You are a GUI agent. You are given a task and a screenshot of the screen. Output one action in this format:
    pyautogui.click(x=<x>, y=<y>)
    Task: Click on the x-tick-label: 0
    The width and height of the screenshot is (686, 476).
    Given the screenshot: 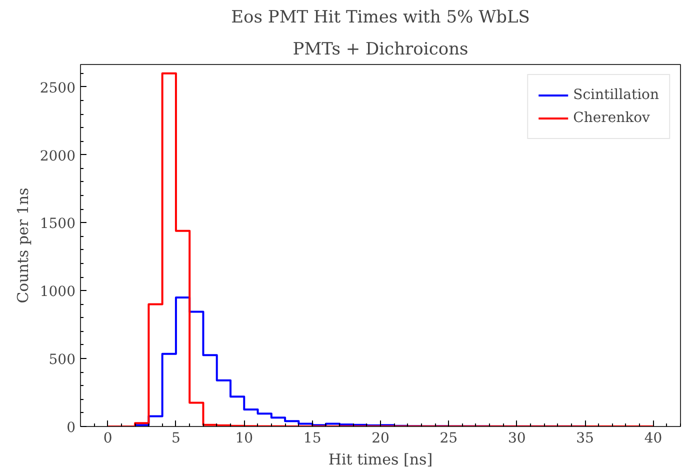 What is the action you would take?
    pyautogui.click(x=107, y=438)
    